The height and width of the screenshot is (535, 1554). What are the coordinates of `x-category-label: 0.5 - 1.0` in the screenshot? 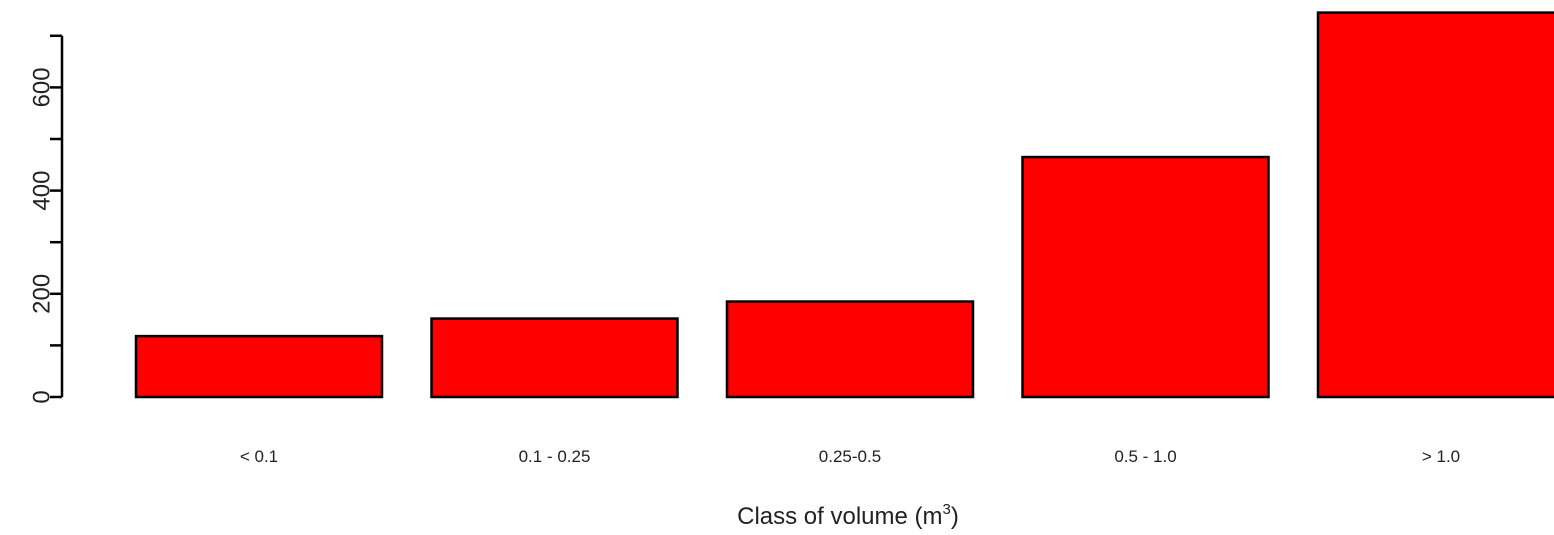 It's located at (1145, 456).